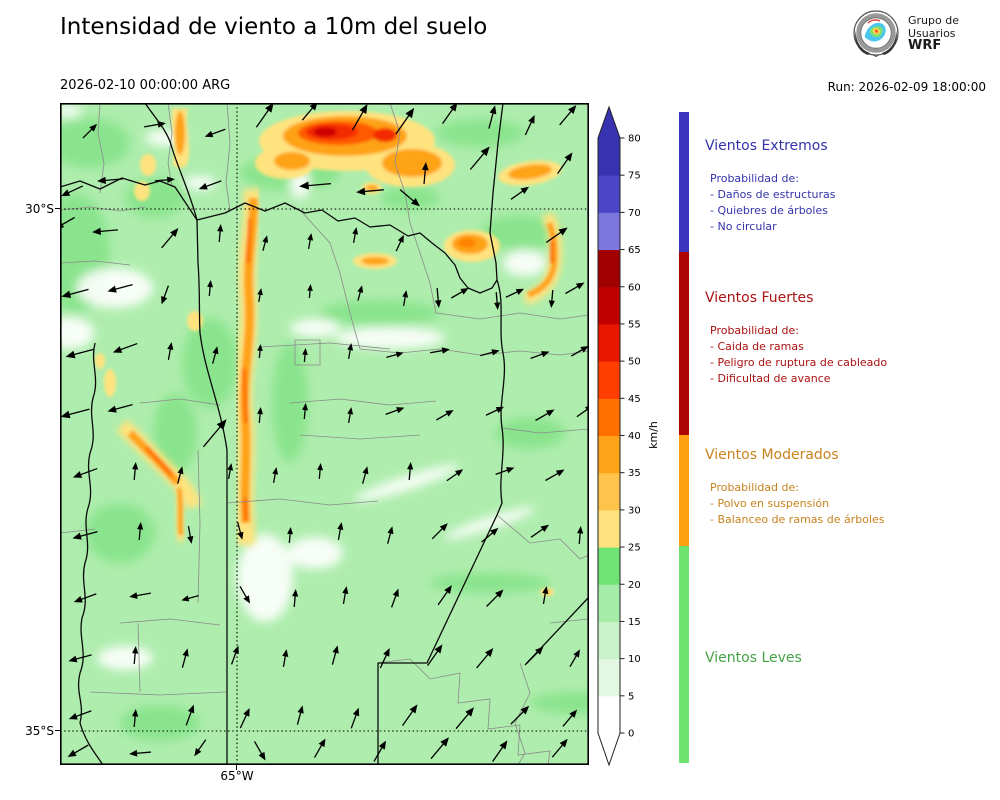 The image size is (1000, 800). I want to click on run-time-label: Run: 2026-02-09 18:00:00, so click(906, 87).